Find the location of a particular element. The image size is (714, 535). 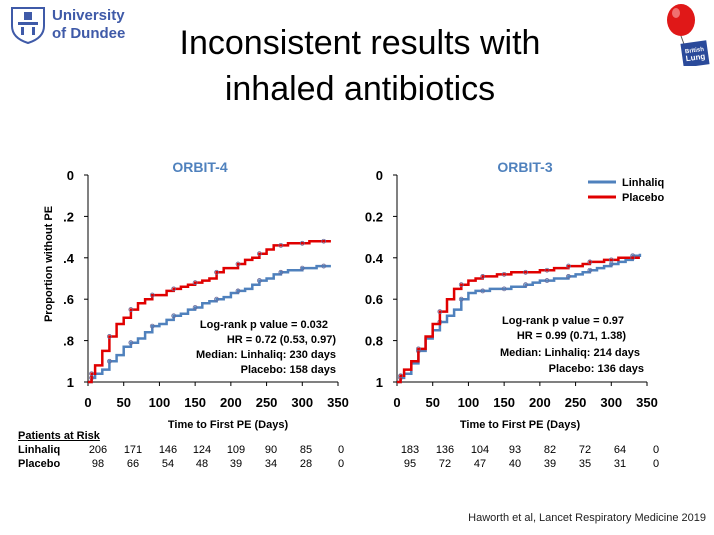

series-line-placebo is located at coordinates (209, 311).